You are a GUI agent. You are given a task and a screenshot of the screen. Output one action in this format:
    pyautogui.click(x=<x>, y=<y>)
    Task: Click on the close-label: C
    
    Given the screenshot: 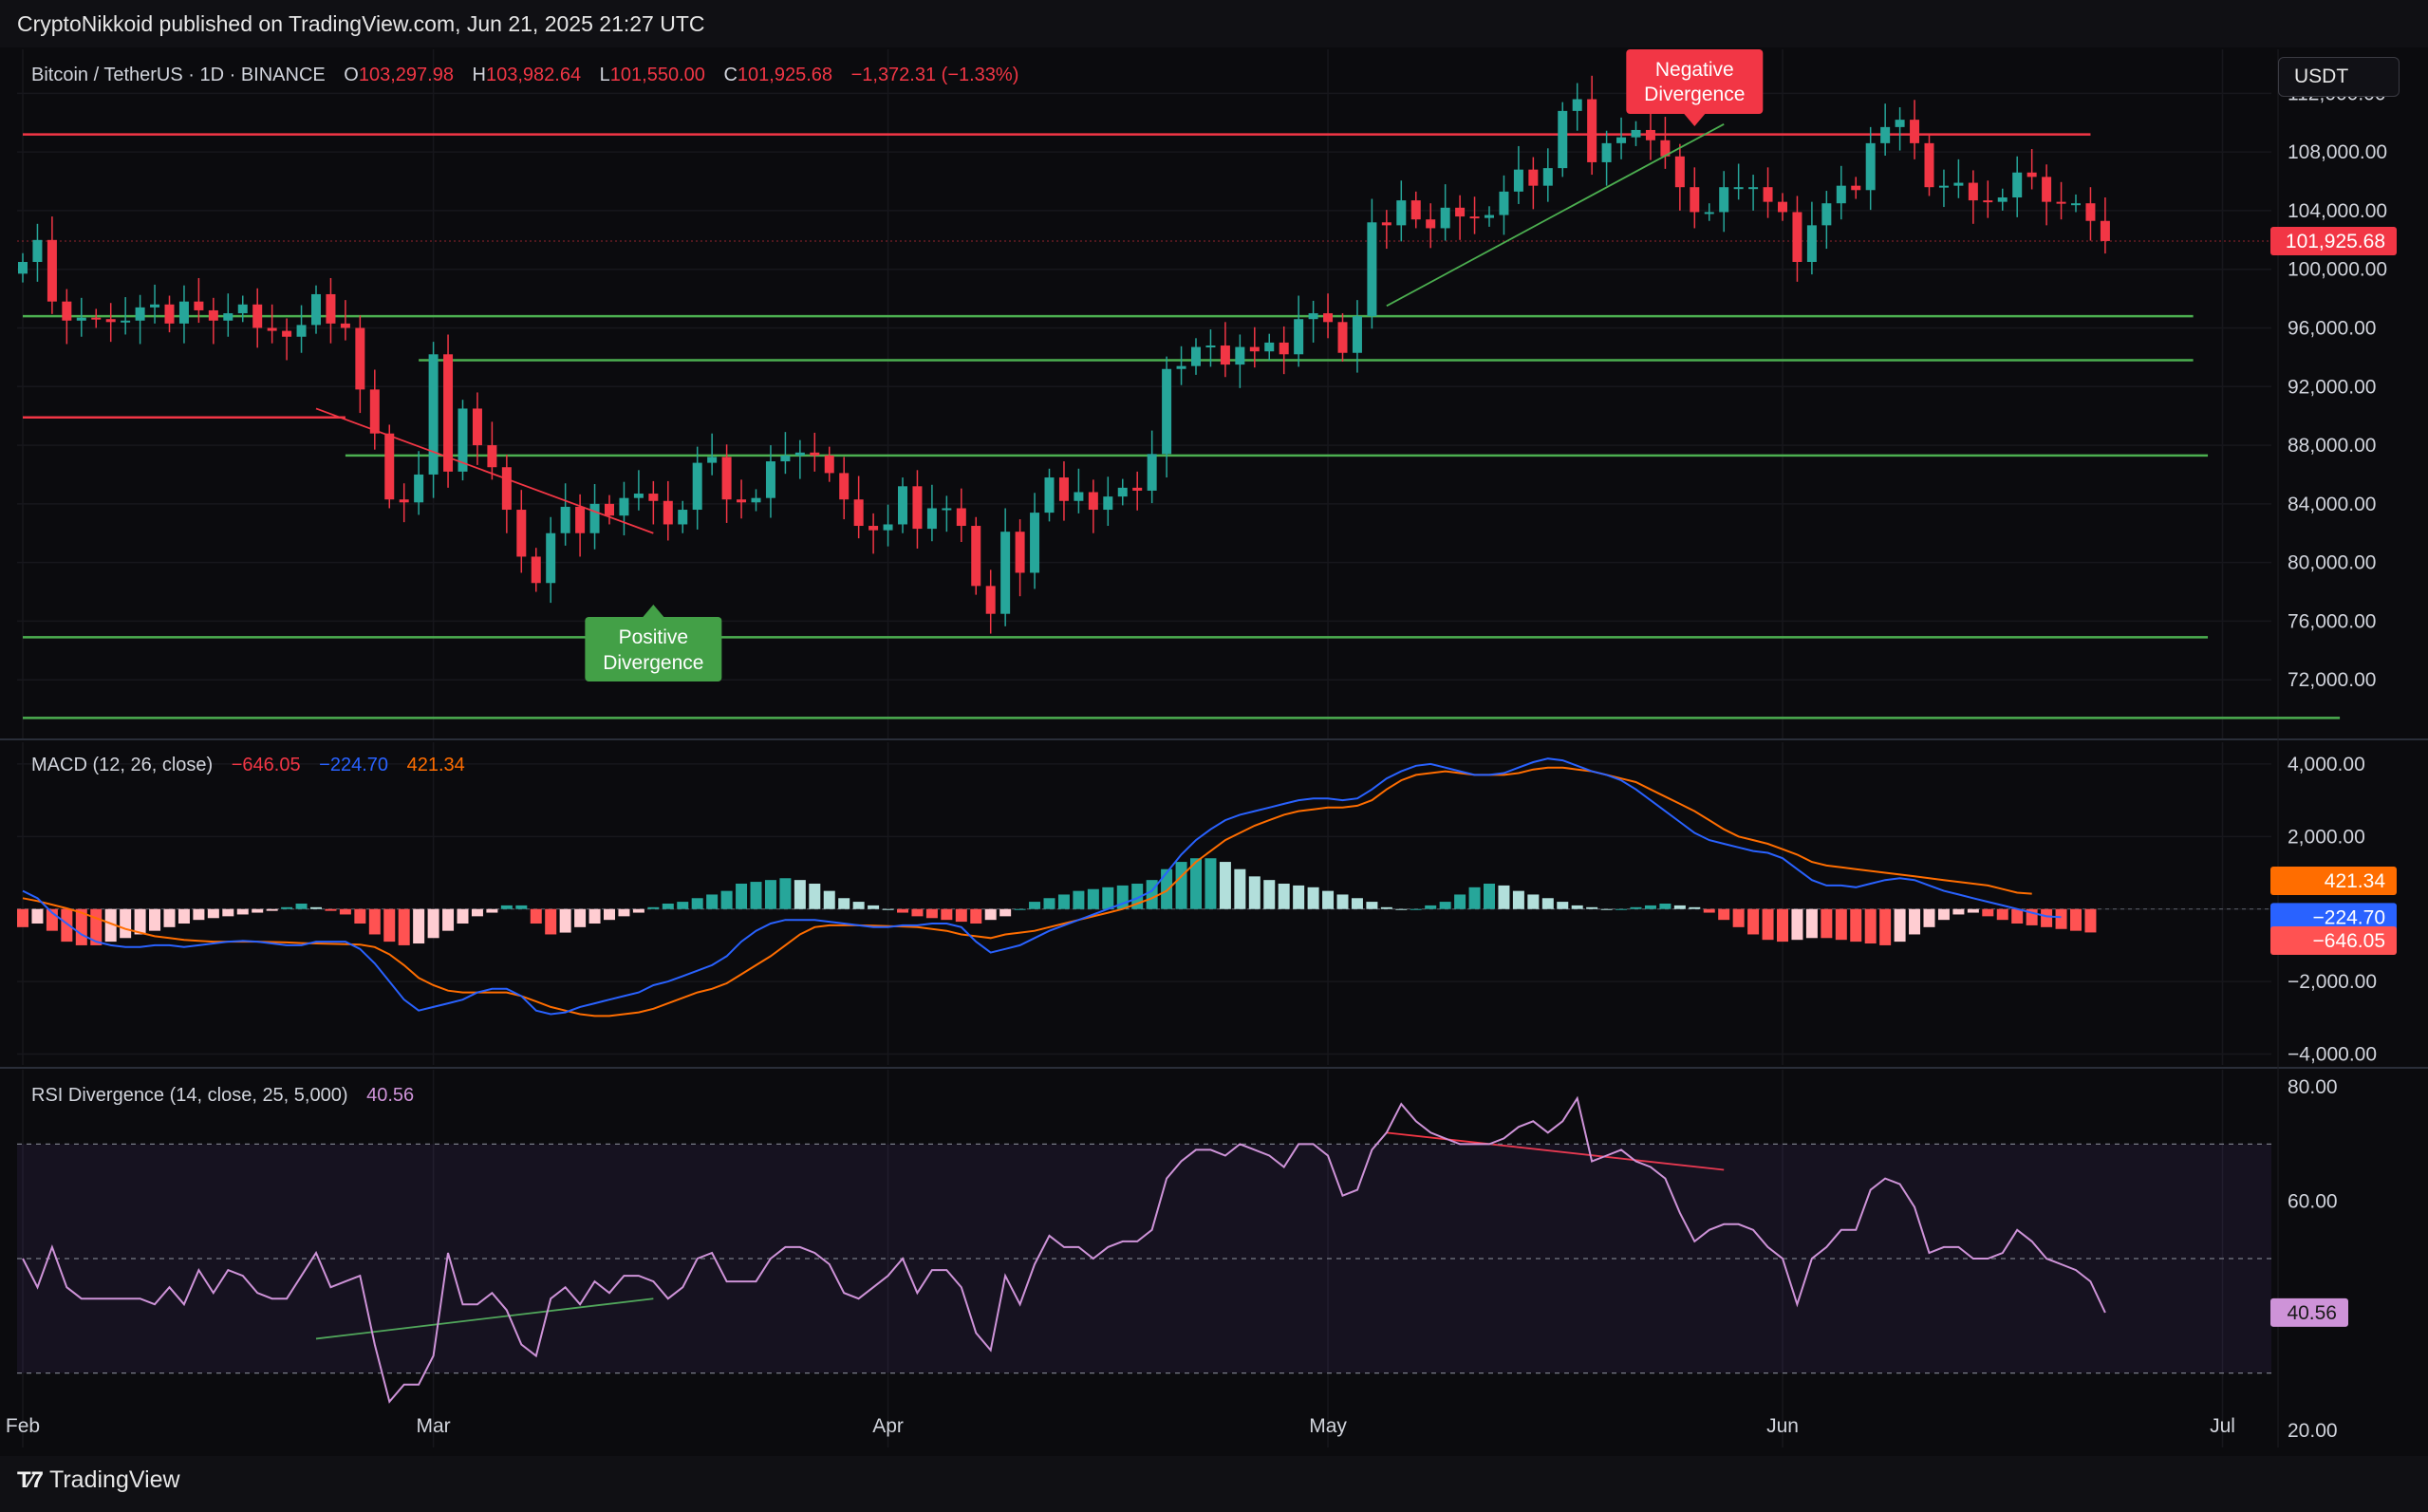 What is the action you would take?
    pyautogui.click(x=730, y=75)
    